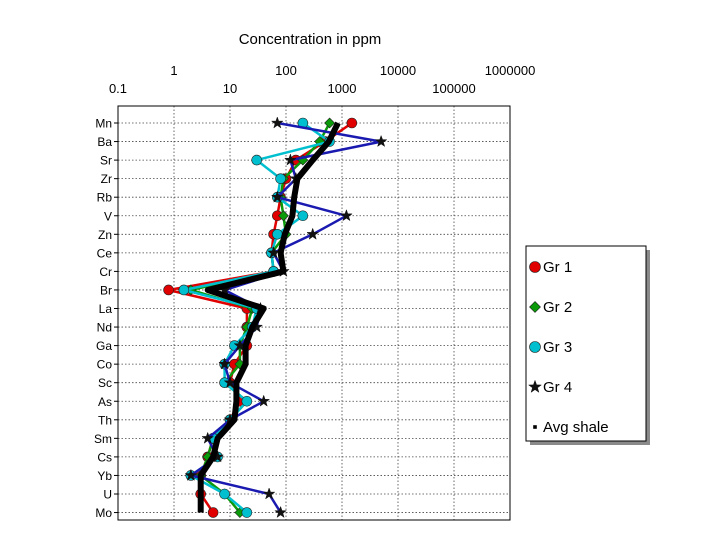 This screenshot has height=540, width=720. I want to click on x-tick-label-top: 1, so click(173, 70).